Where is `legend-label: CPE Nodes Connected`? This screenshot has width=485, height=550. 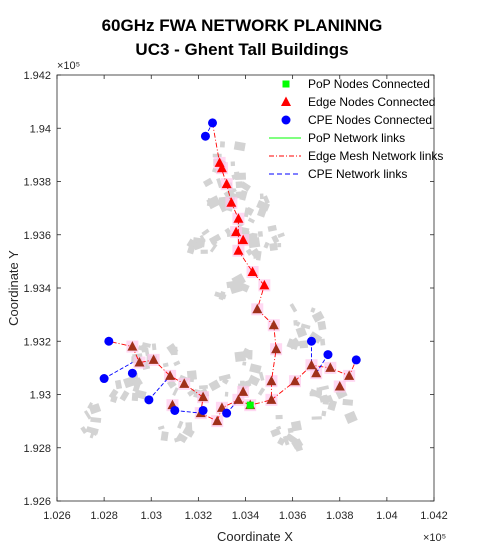 legend-label: CPE Nodes Connected is located at coordinates (370, 120).